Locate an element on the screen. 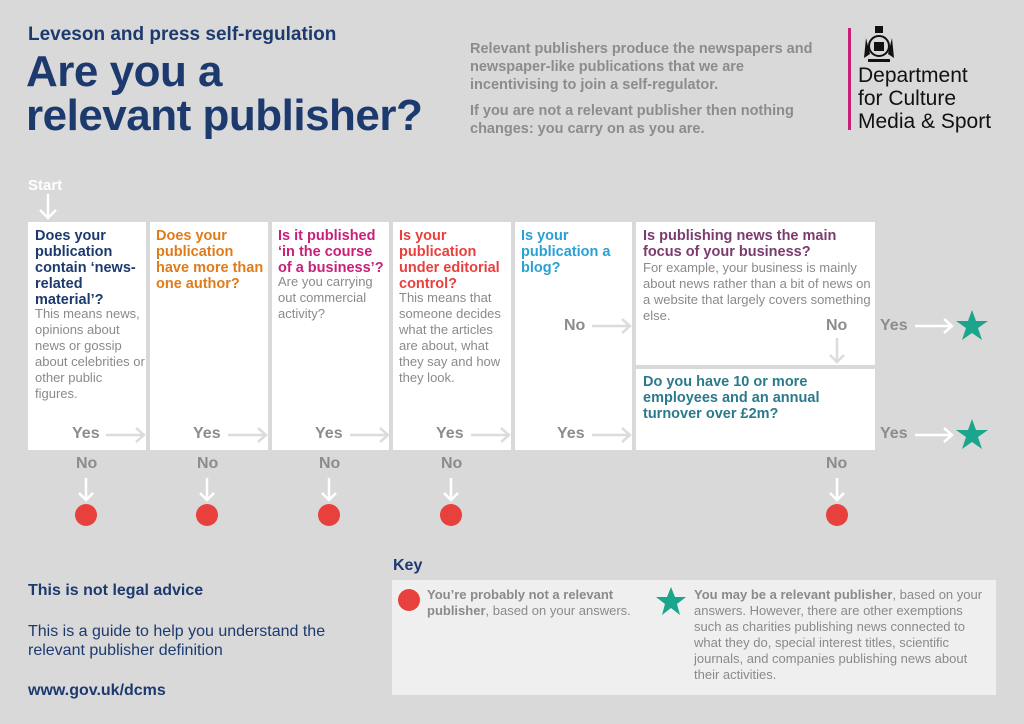 The height and width of the screenshot is (724, 1024). step-4-no-label: No is located at coordinates (452, 463).